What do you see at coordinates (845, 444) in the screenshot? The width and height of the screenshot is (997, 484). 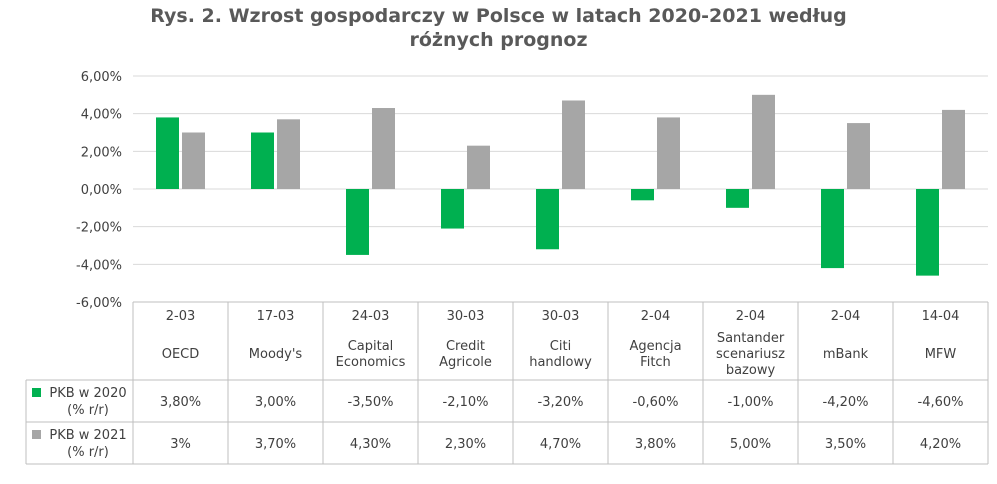 I see `data-label: 3,50%` at bounding box center [845, 444].